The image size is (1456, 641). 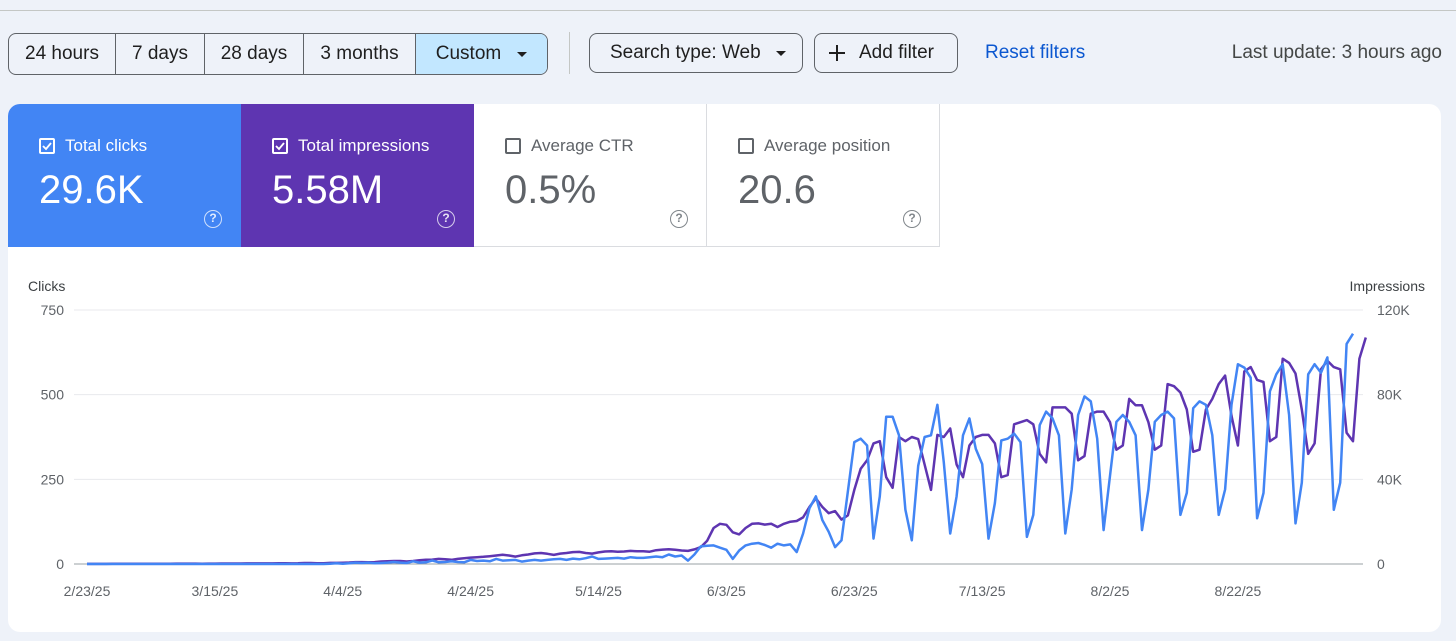 I want to click on metric-card-average-position: Average position 20.6 ?, so click(x=823, y=175).